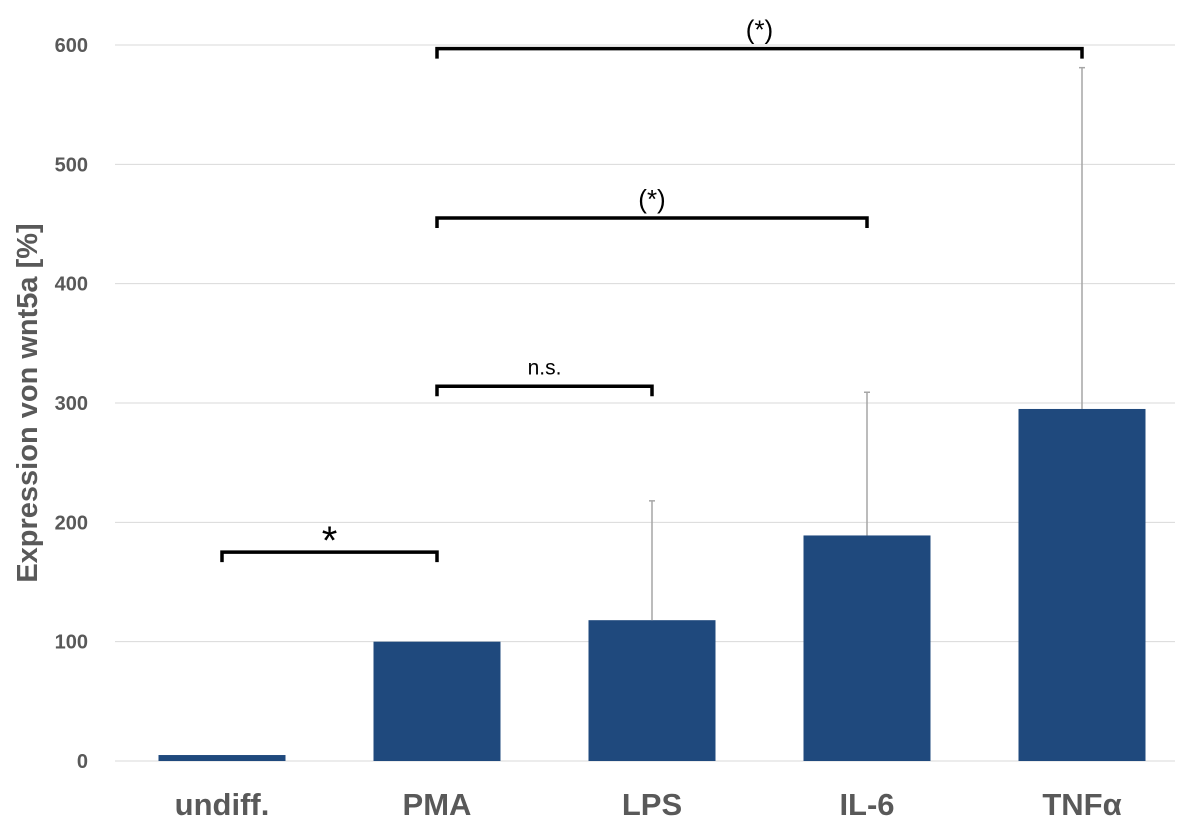 The image size is (1181, 825). I want to click on significance-label: n.s., so click(545, 367).